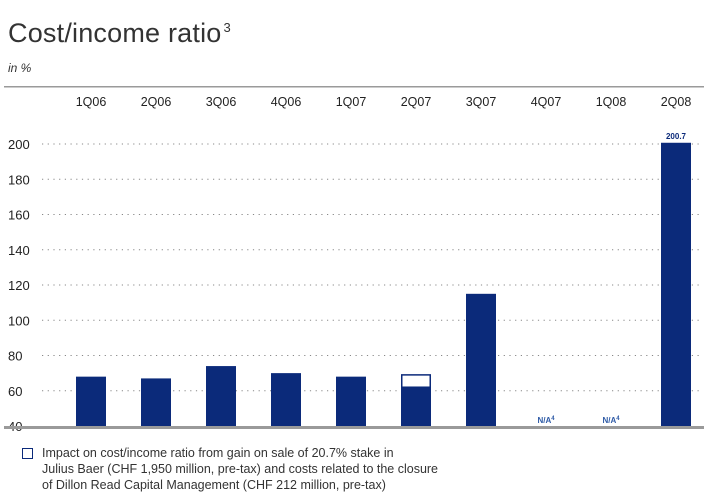 The width and height of the screenshot is (710, 500). Describe the element at coordinates (227, 27) in the screenshot. I see `title-footnote: 3` at that location.